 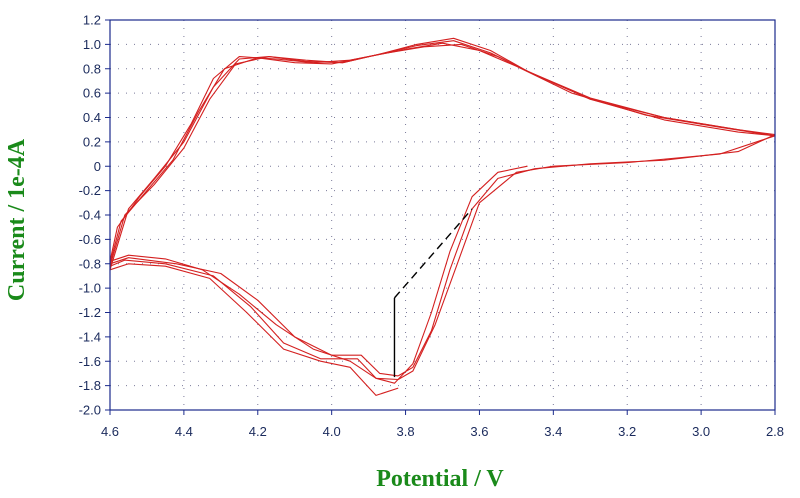 I want to click on x-tick-label: 4.2, so click(x=258, y=431).